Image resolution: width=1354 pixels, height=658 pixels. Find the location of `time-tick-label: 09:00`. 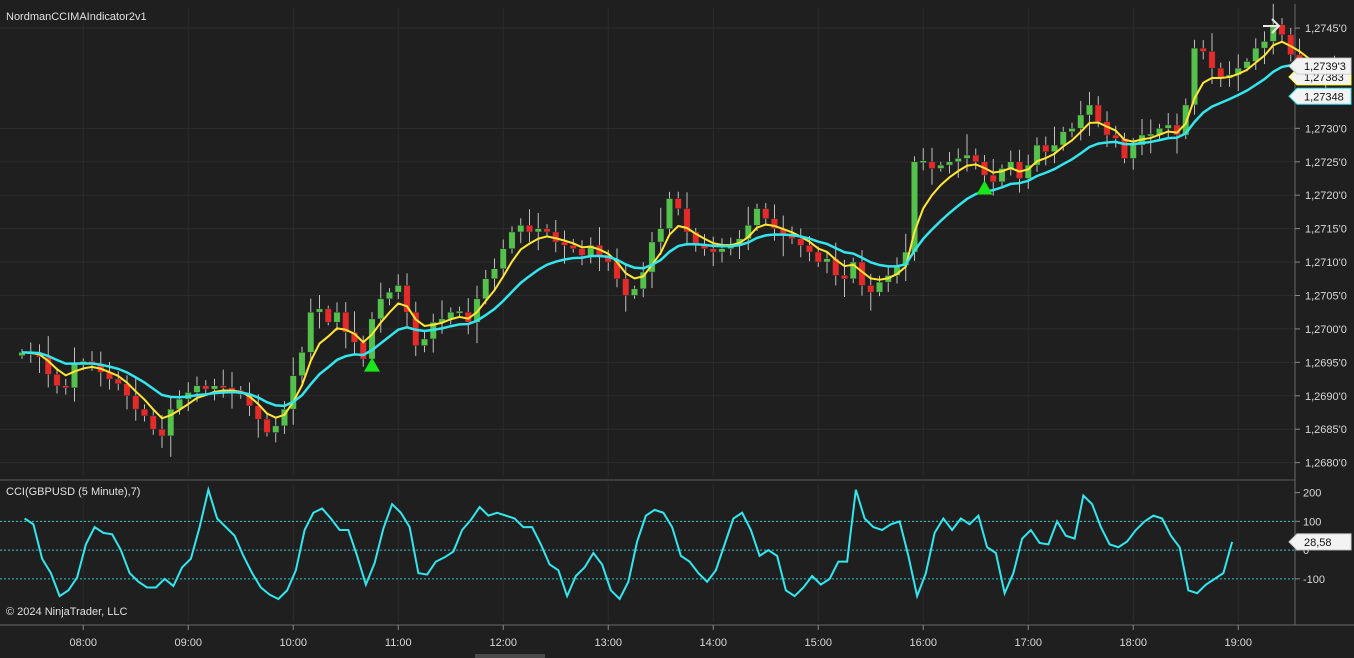

time-tick-label: 09:00 is located at coordinates (188, 643).